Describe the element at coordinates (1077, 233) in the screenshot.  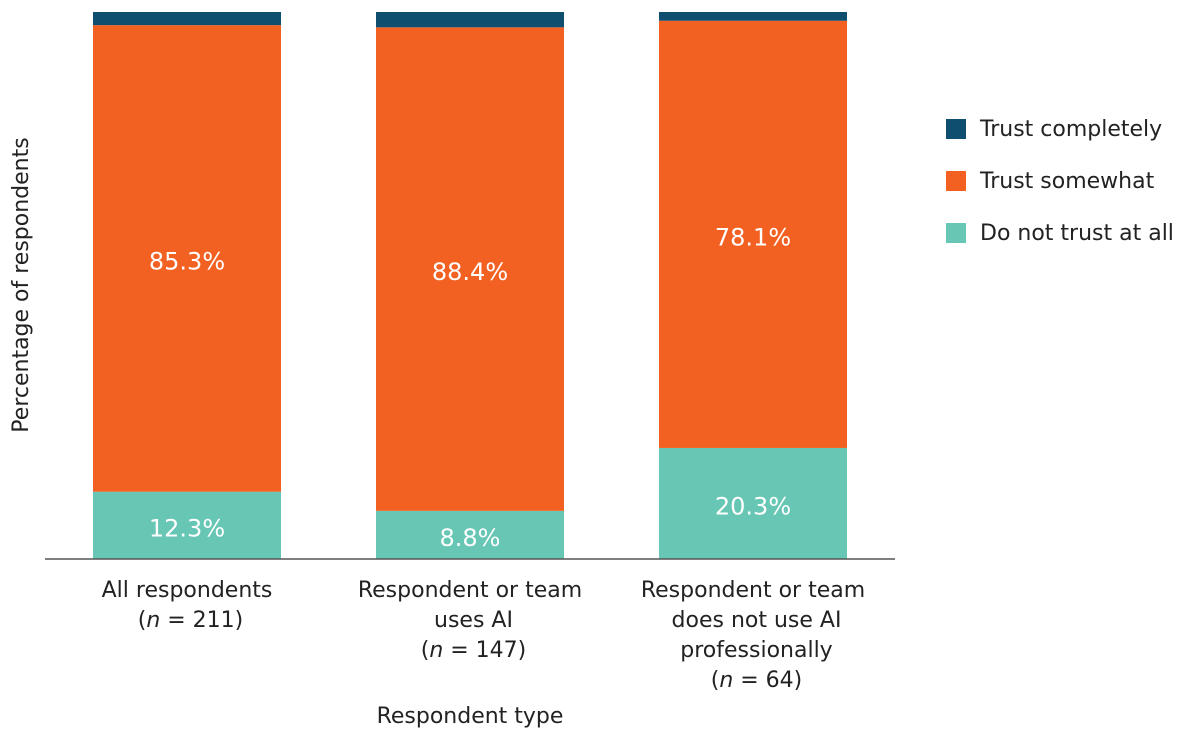
I see `legend-label: Do not trust at all` at that location.